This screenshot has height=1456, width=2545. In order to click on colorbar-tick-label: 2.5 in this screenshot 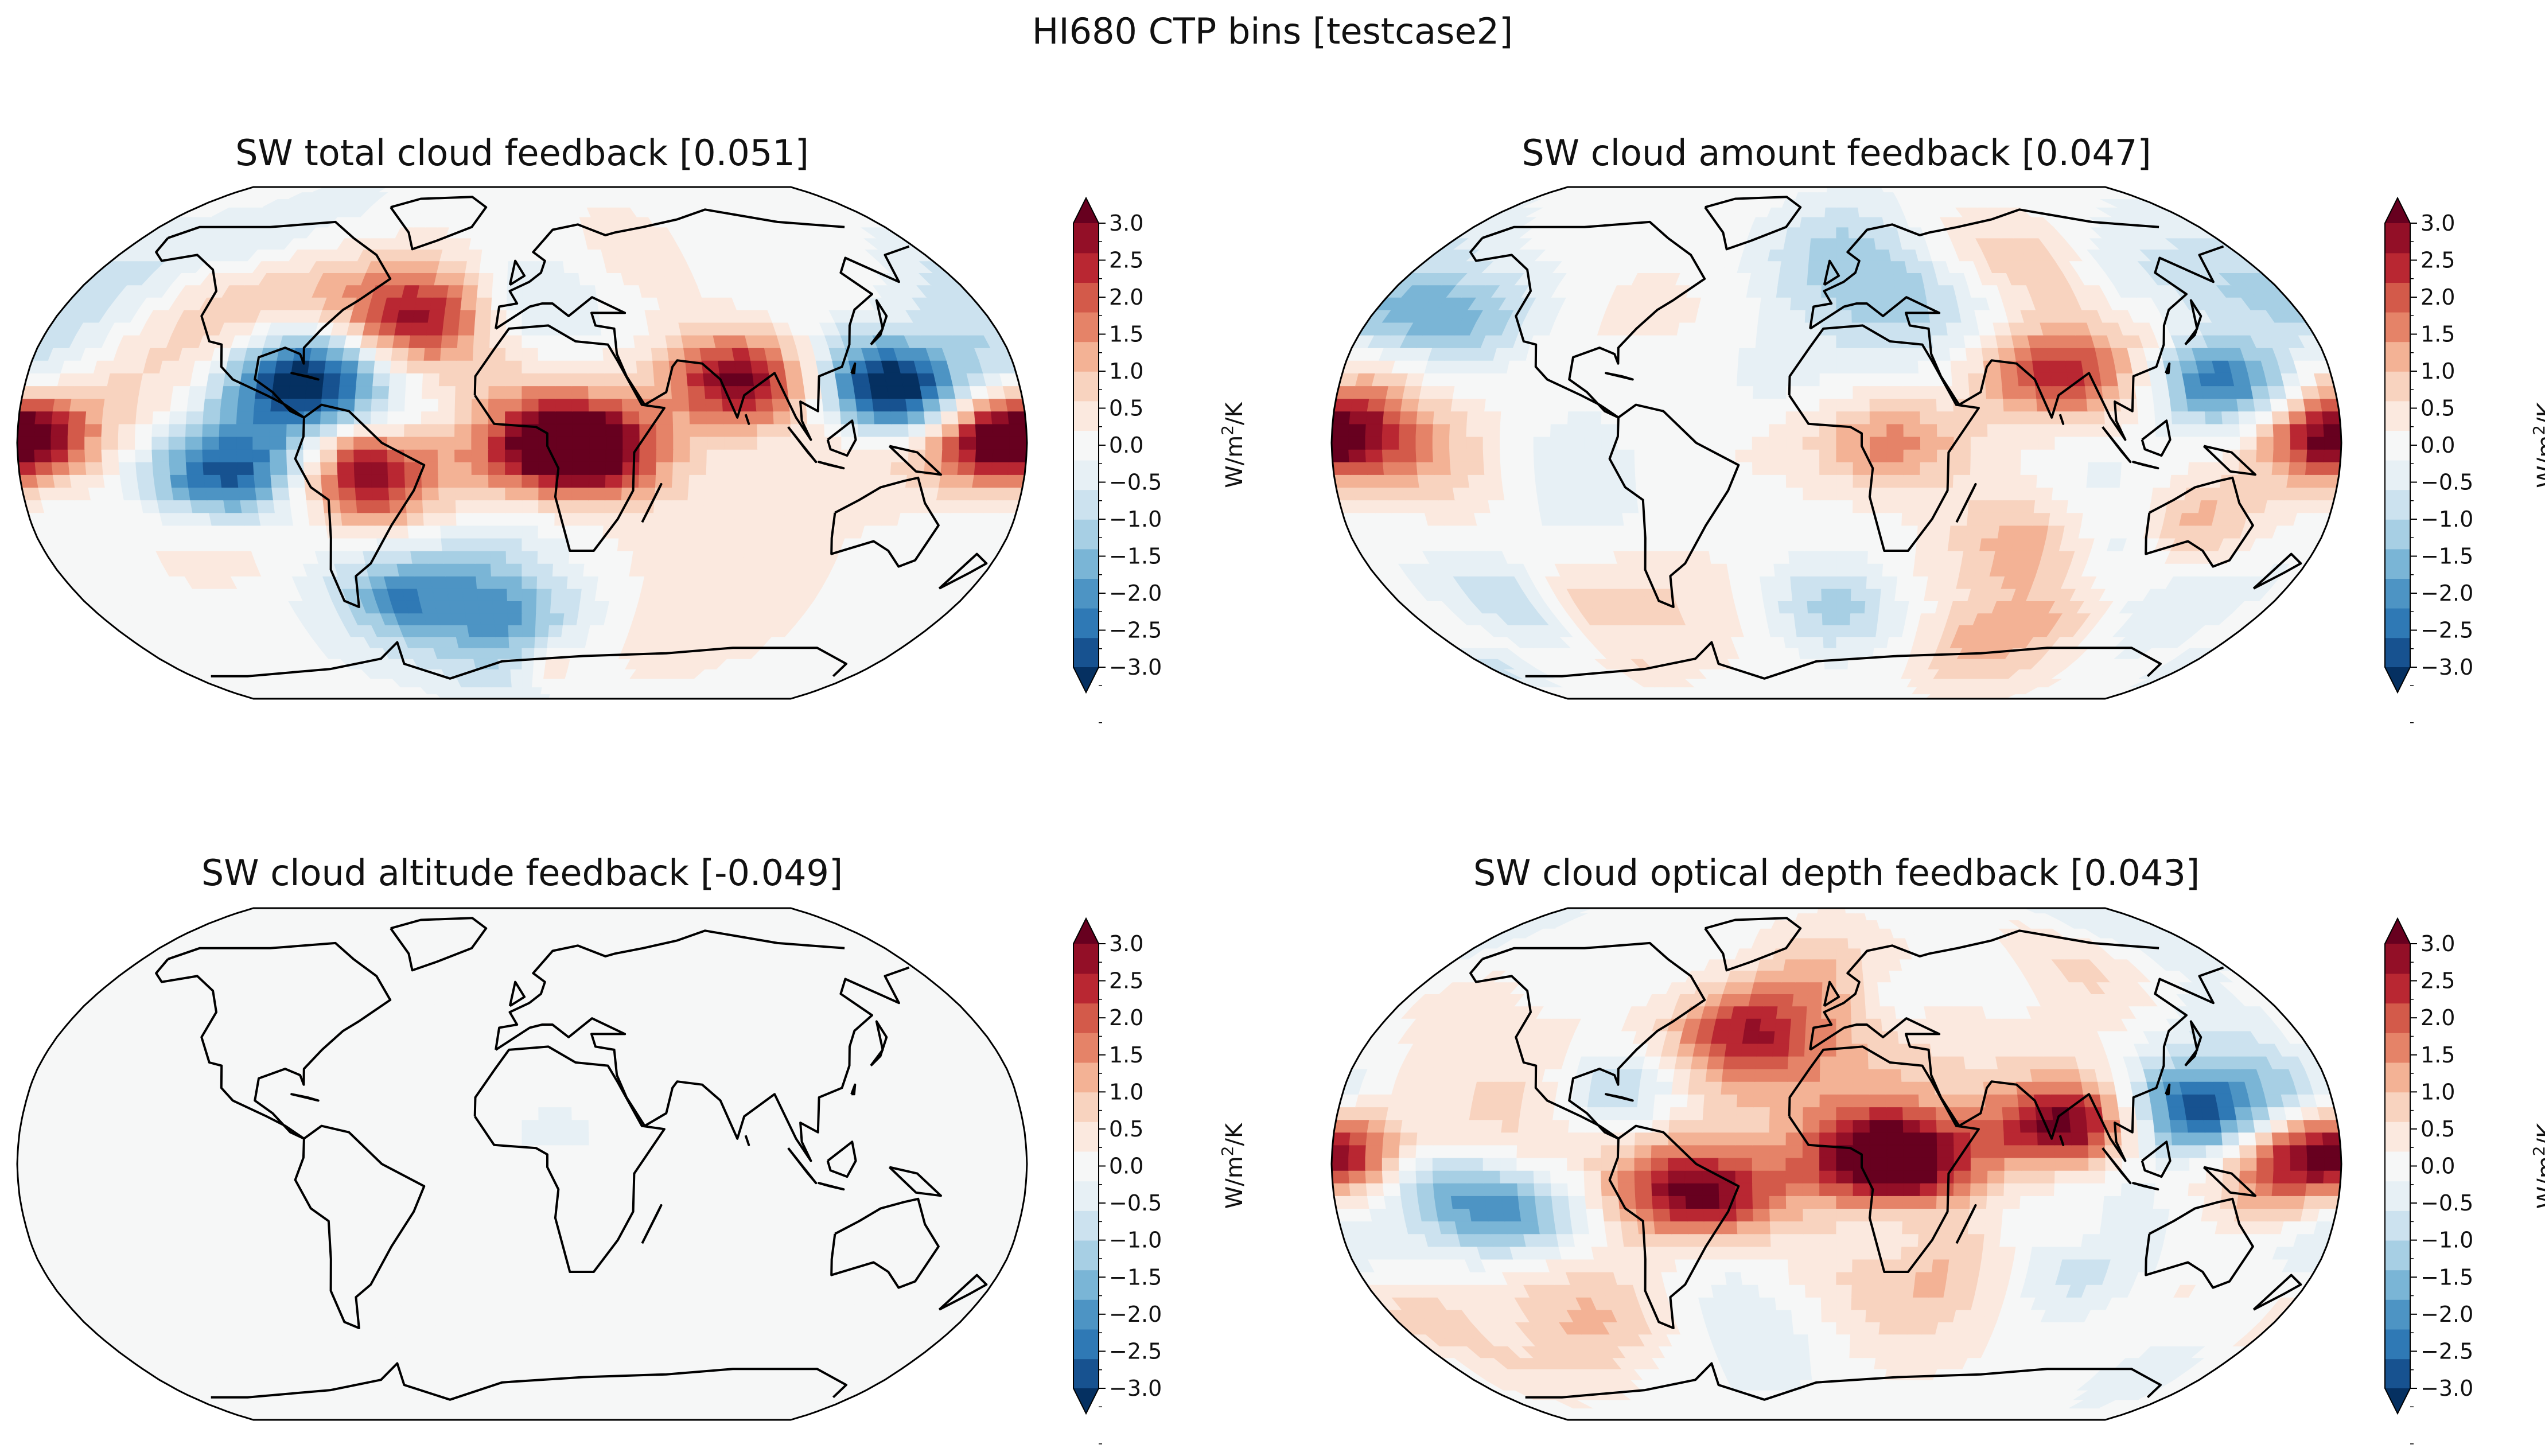, I will do `click(1126, 260)`.